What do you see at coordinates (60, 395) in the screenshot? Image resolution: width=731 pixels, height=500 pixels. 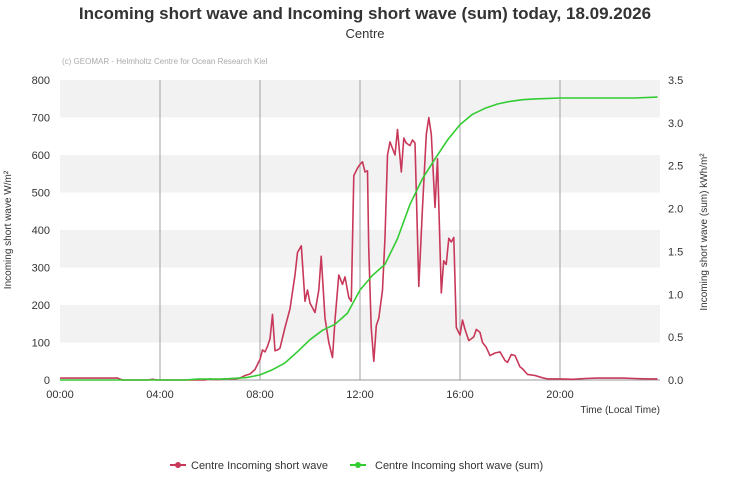 I see `x-tick-label: 00:00` at bounding box center [60, 395].